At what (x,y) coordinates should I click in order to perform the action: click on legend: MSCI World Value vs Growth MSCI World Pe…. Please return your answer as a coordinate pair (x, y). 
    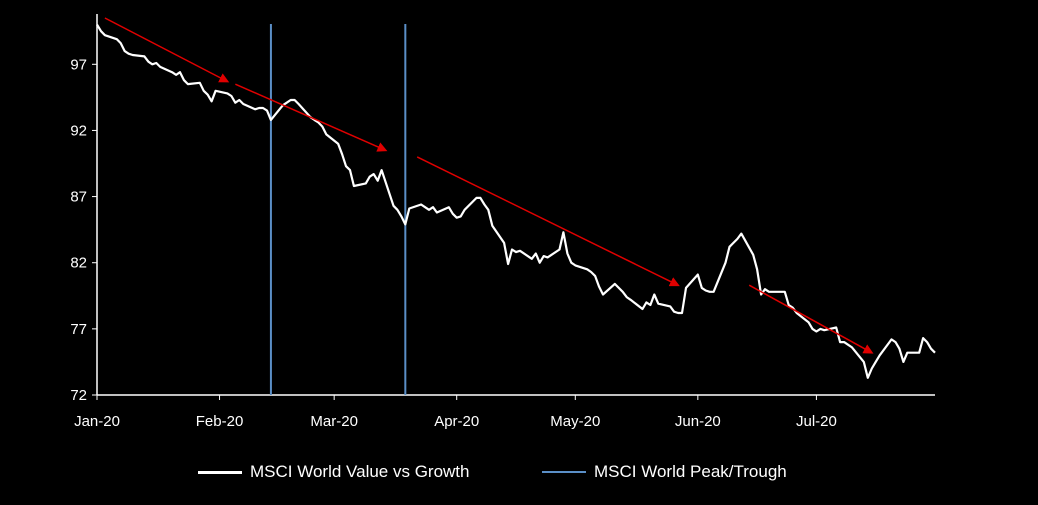
    Looking at the image, I should click on (519, 476).